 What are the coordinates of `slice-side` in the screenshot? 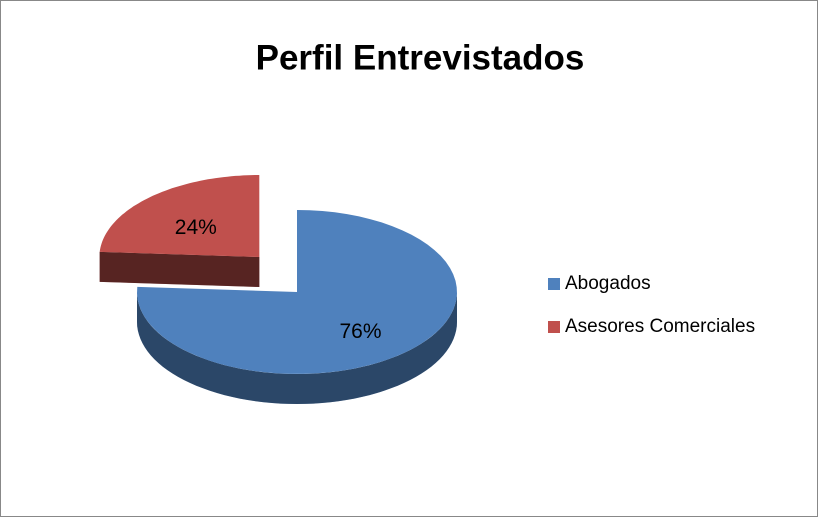 It's located at (297, 348).